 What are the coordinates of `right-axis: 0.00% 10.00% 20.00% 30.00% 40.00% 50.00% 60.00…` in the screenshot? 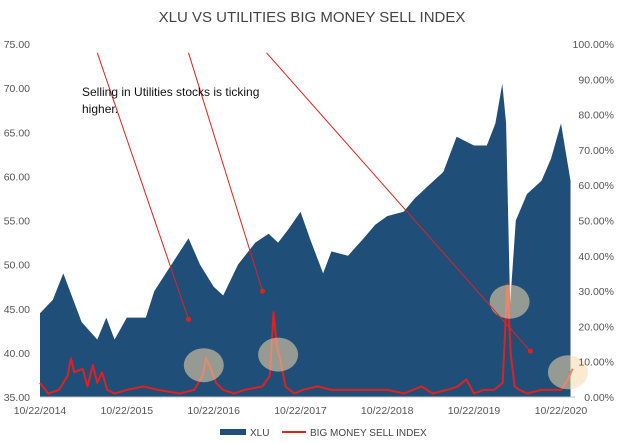 It's located at (593, 221).